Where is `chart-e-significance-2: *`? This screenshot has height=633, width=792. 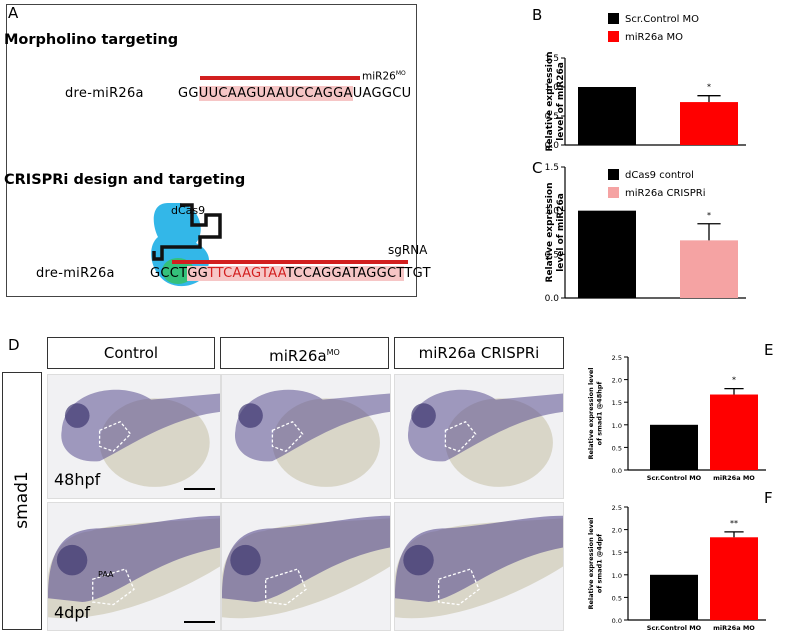
chart-e-significance-2: * is located at coordinates (734, 380).